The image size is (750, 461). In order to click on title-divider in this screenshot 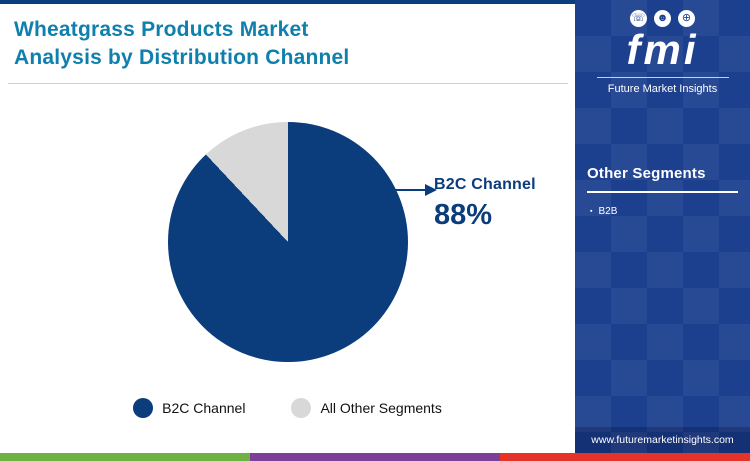, I will do `click(288, 84)`.